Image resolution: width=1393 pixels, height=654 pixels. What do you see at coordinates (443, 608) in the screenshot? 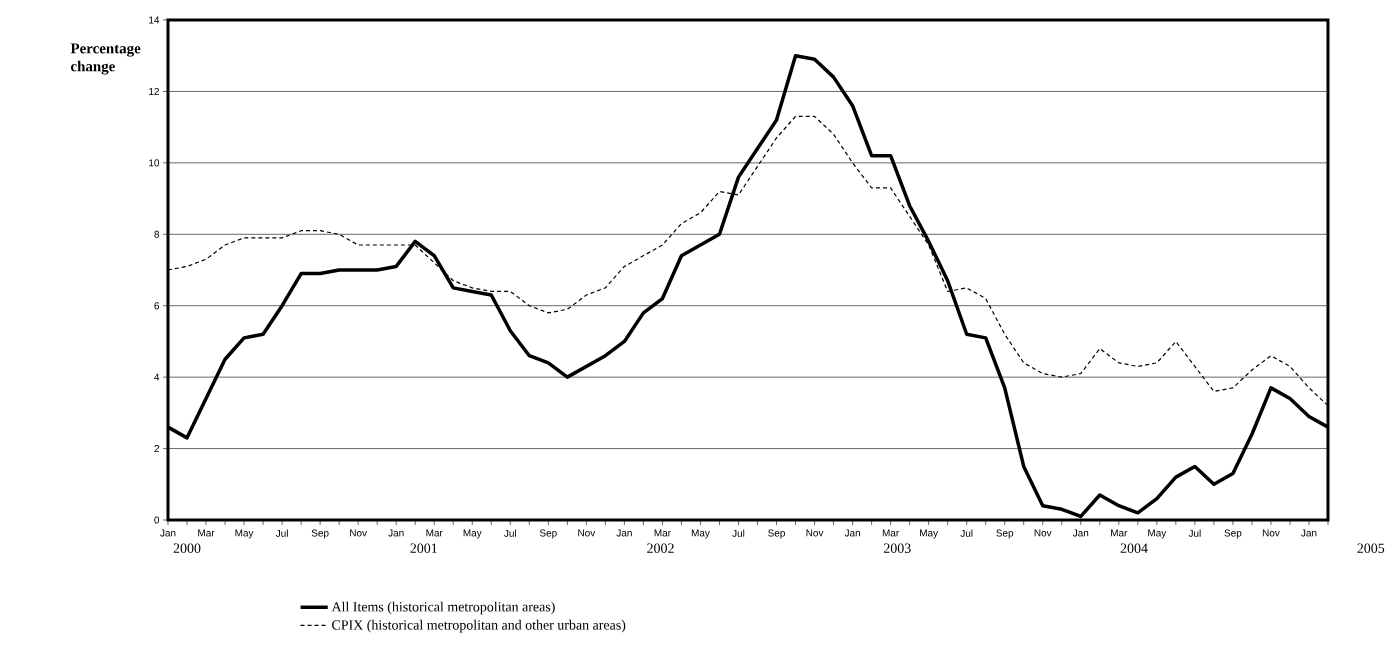
I see `legend-label: All Items (historical metropolitan areas)` at bounding box center [443, 608].